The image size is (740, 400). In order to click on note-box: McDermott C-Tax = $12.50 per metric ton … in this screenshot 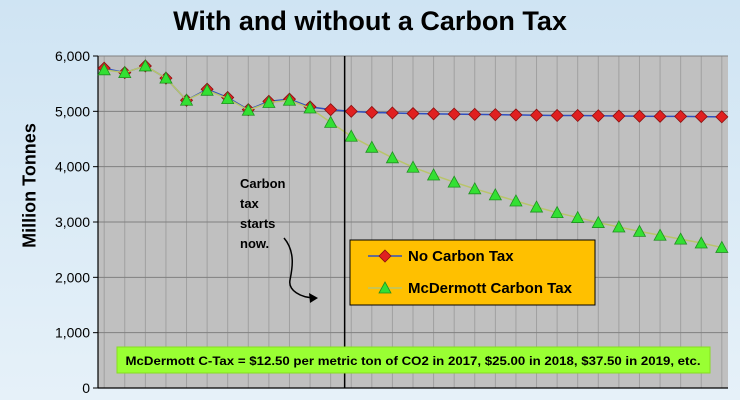, I will do `click(413, 360)`.